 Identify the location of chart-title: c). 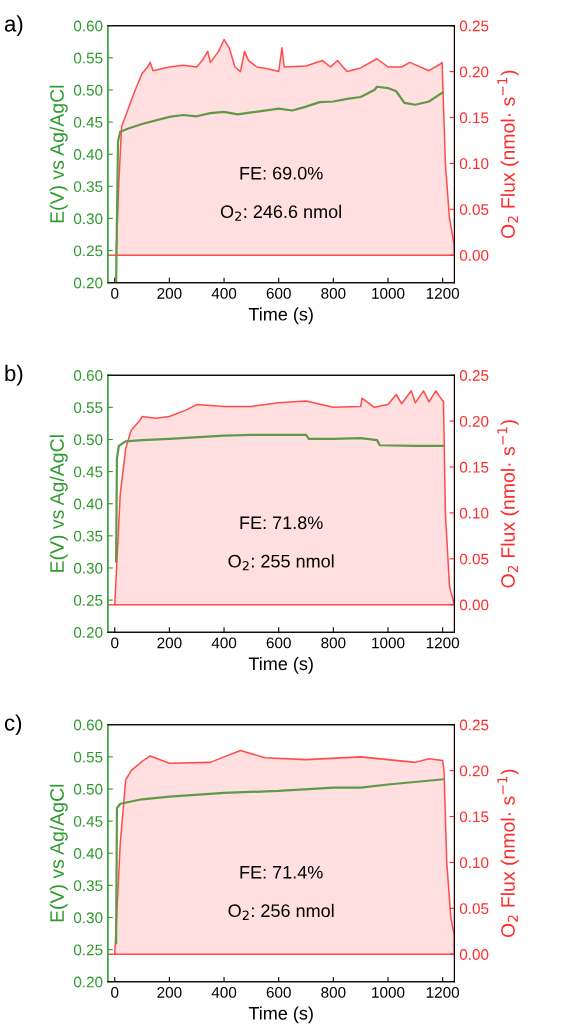
(13, 725).